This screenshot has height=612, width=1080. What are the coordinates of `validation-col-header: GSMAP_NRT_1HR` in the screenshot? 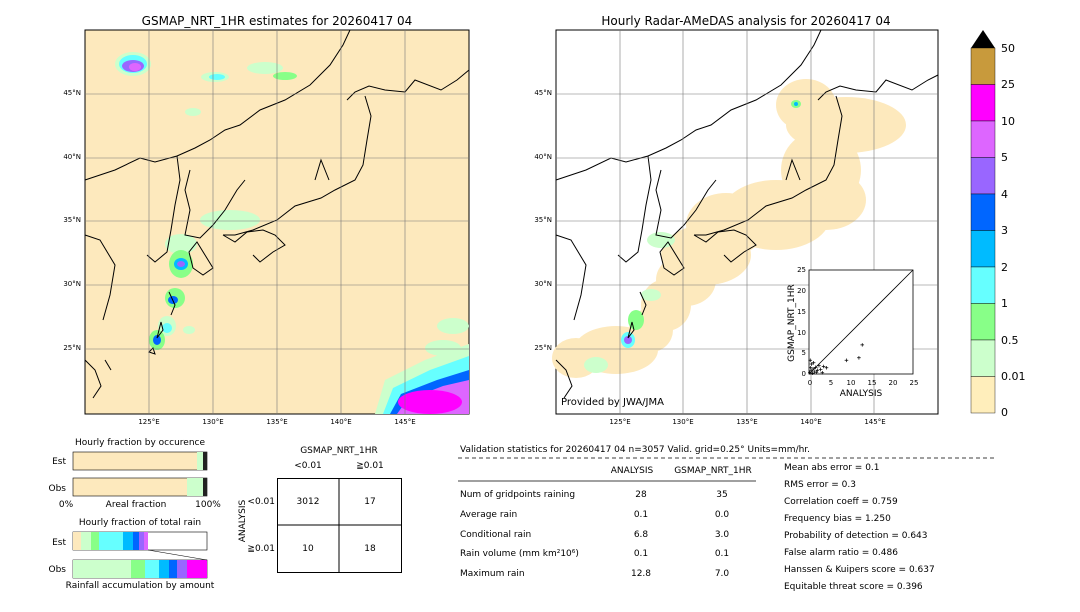 It's located at (713, 471).